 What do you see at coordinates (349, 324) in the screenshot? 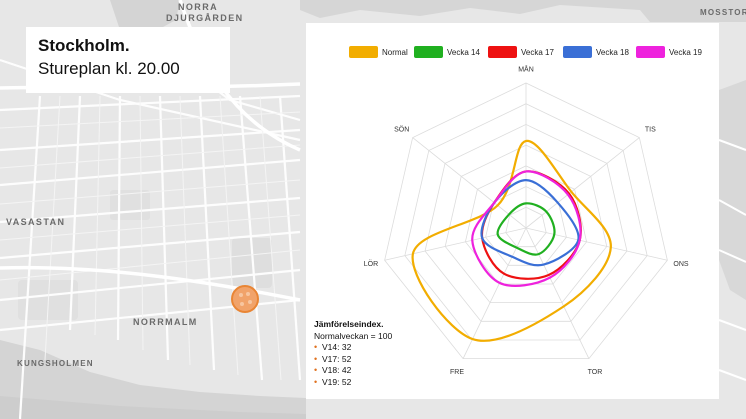
I see `index-title: Jämförelseindex.` at bounding box center [349, 324].